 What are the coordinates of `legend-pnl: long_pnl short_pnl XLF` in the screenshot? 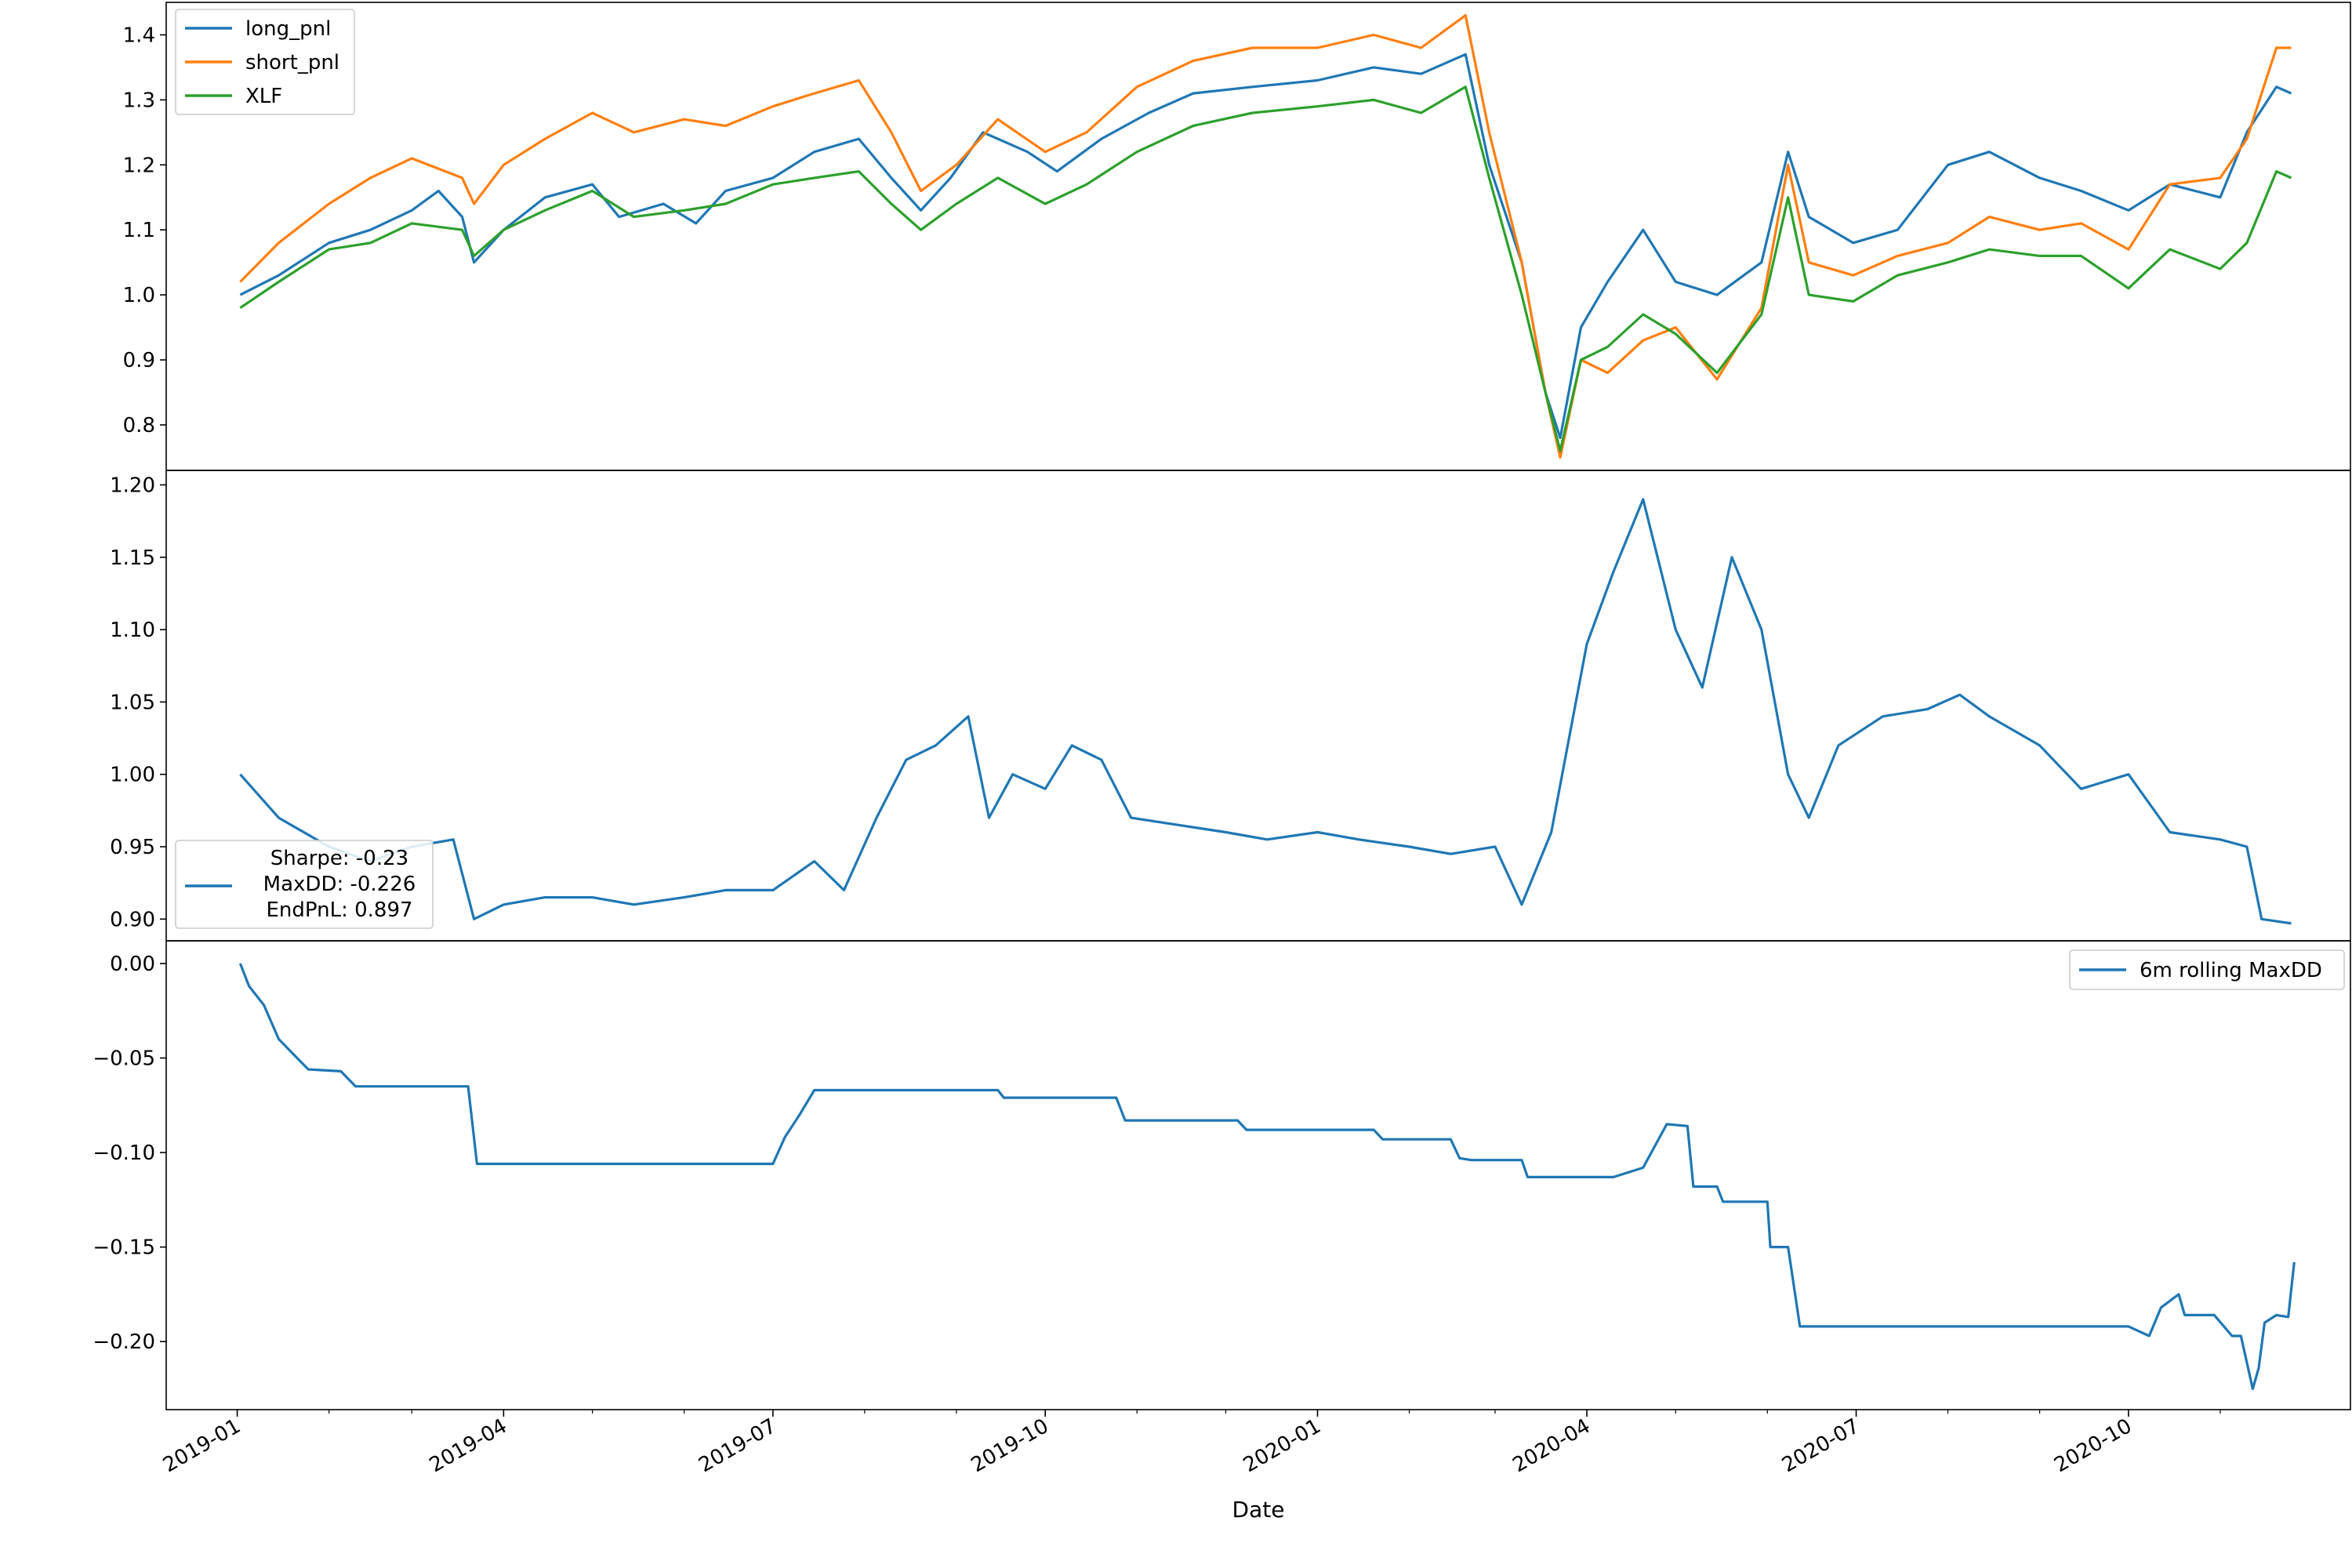 It's located at (265, 62).